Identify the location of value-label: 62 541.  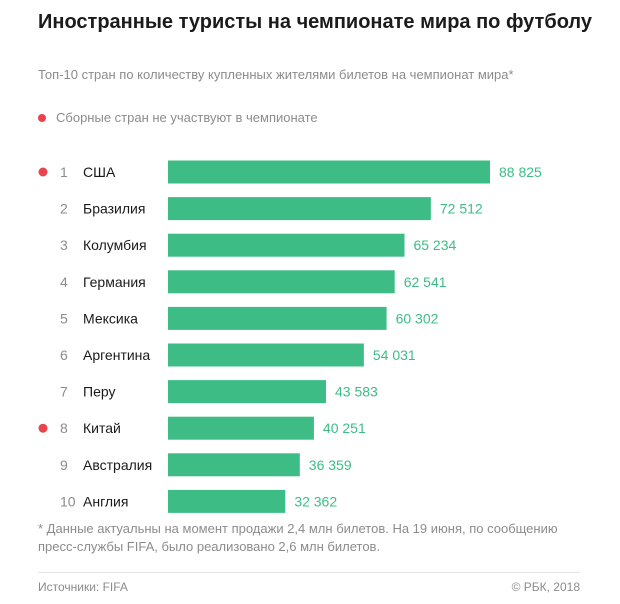
(425, 282).